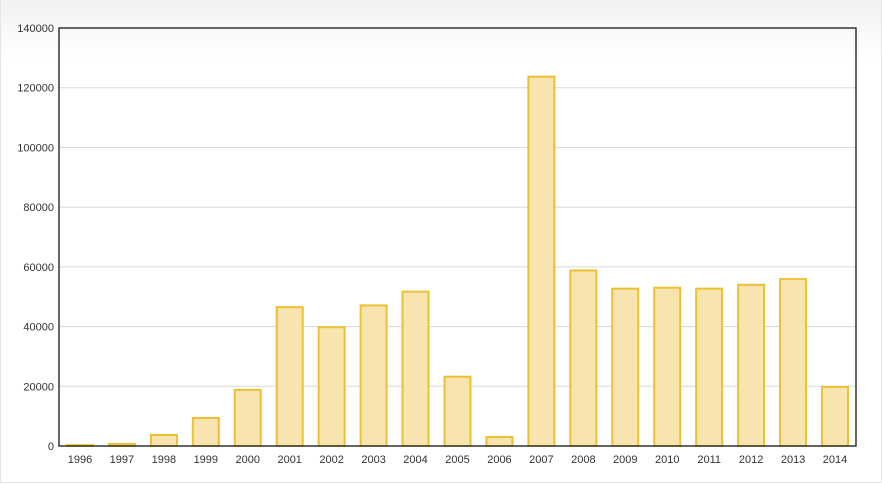 The height and width of the screenshot is (484, 882). I want to click on bar-2000, so click(247, 417).